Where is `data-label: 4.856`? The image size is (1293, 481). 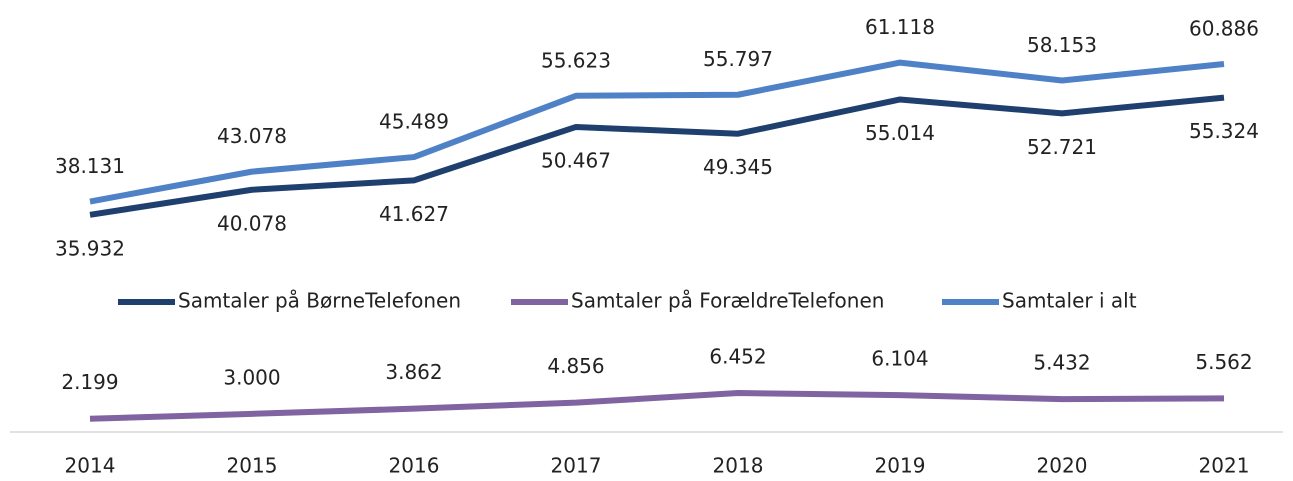 data-label: 4.856 is located at coordinates (575, 366).